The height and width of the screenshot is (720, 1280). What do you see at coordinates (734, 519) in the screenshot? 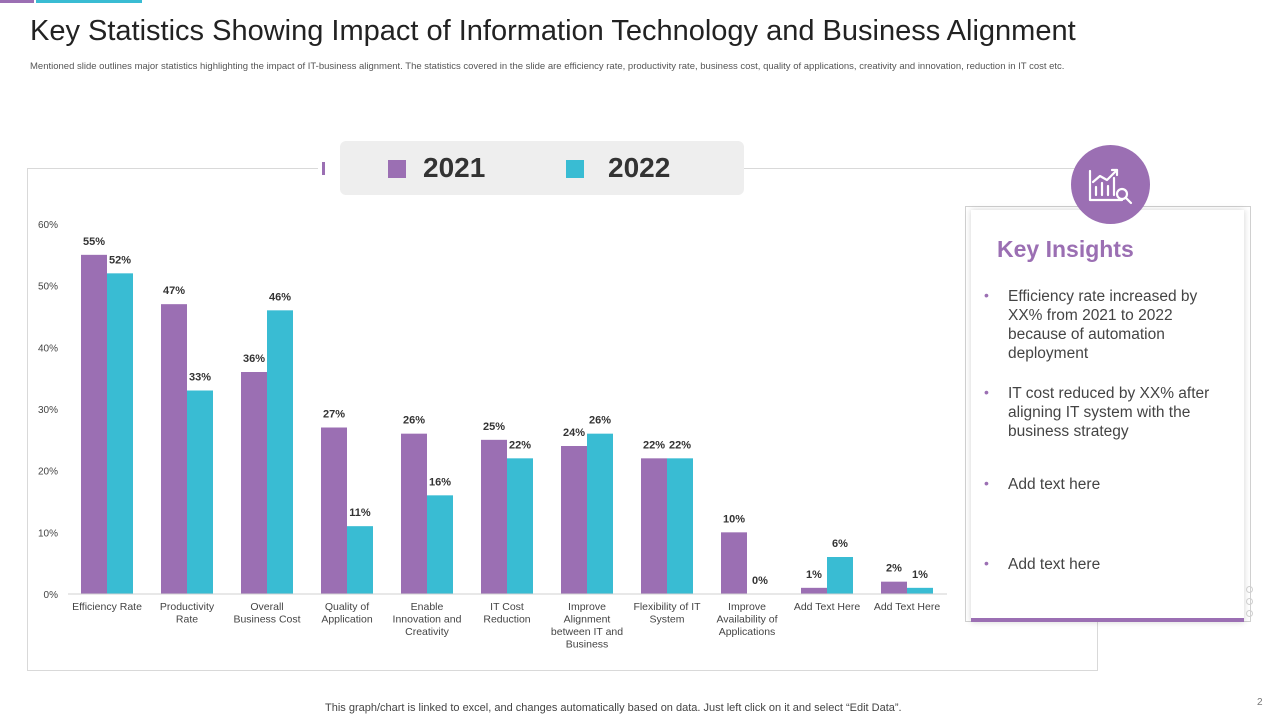
I see `data-label-2021: 10%` at bounding box center [734, 519].